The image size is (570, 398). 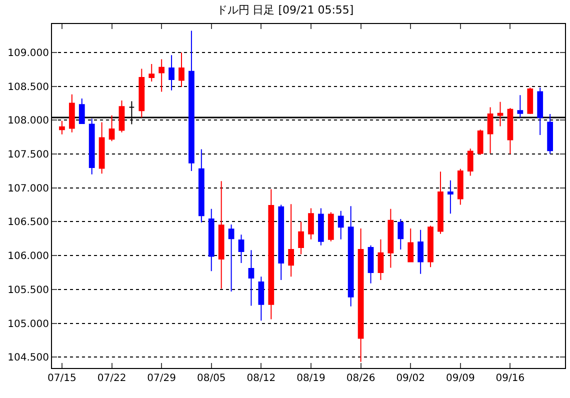 I want to click on x-tick-label: 07/22, so click(x=111, y=378).